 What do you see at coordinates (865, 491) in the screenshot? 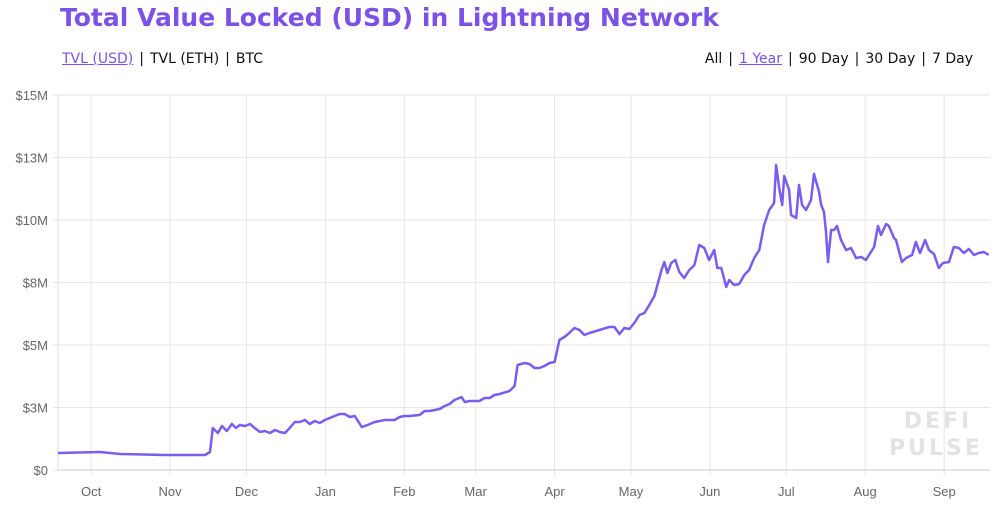
I see `x-tick-label: Aug` at bounding box center [865, 491].